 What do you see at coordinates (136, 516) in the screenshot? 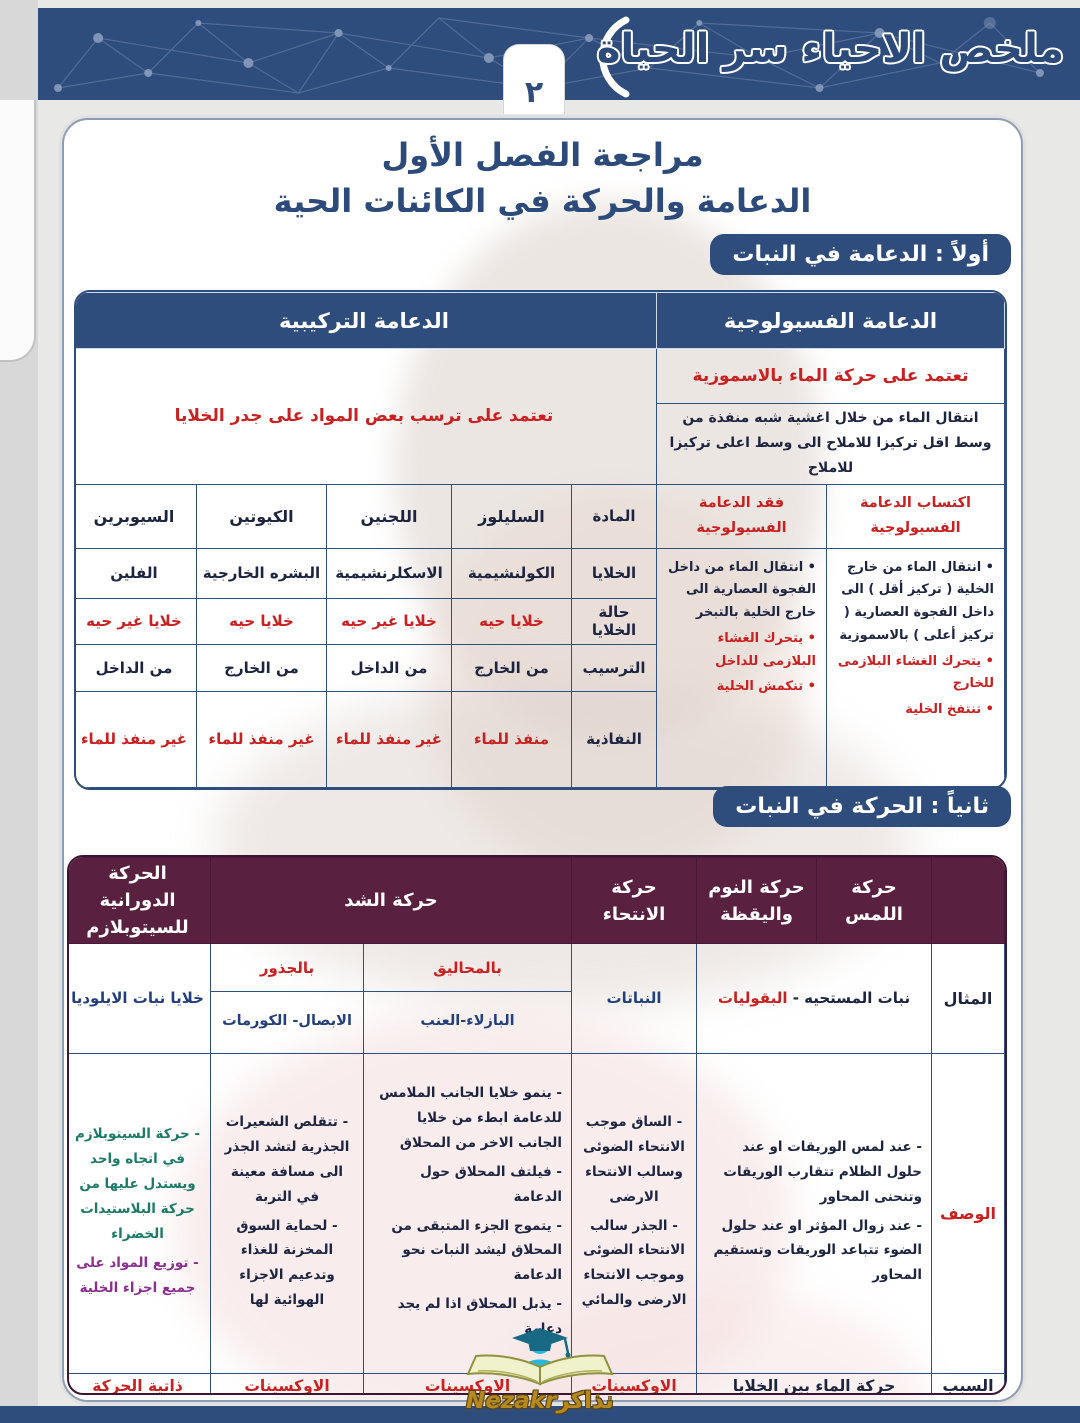
I see `material-name: السيوبرين` at bounding box center [136, 516].